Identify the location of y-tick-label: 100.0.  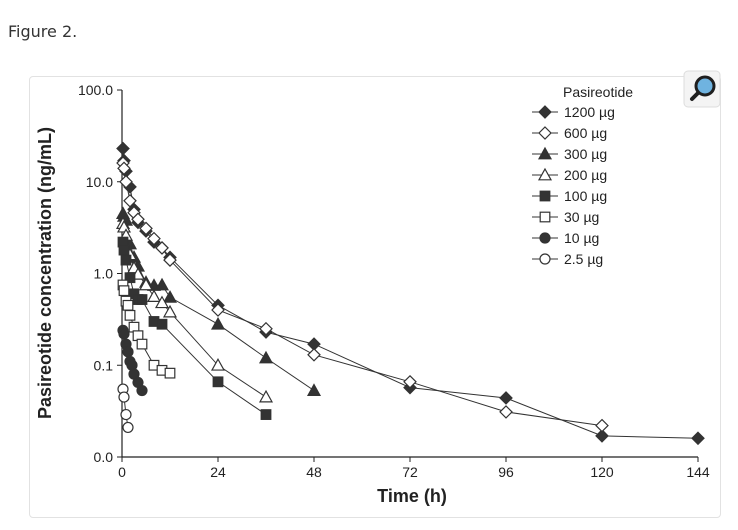
(95, 90).